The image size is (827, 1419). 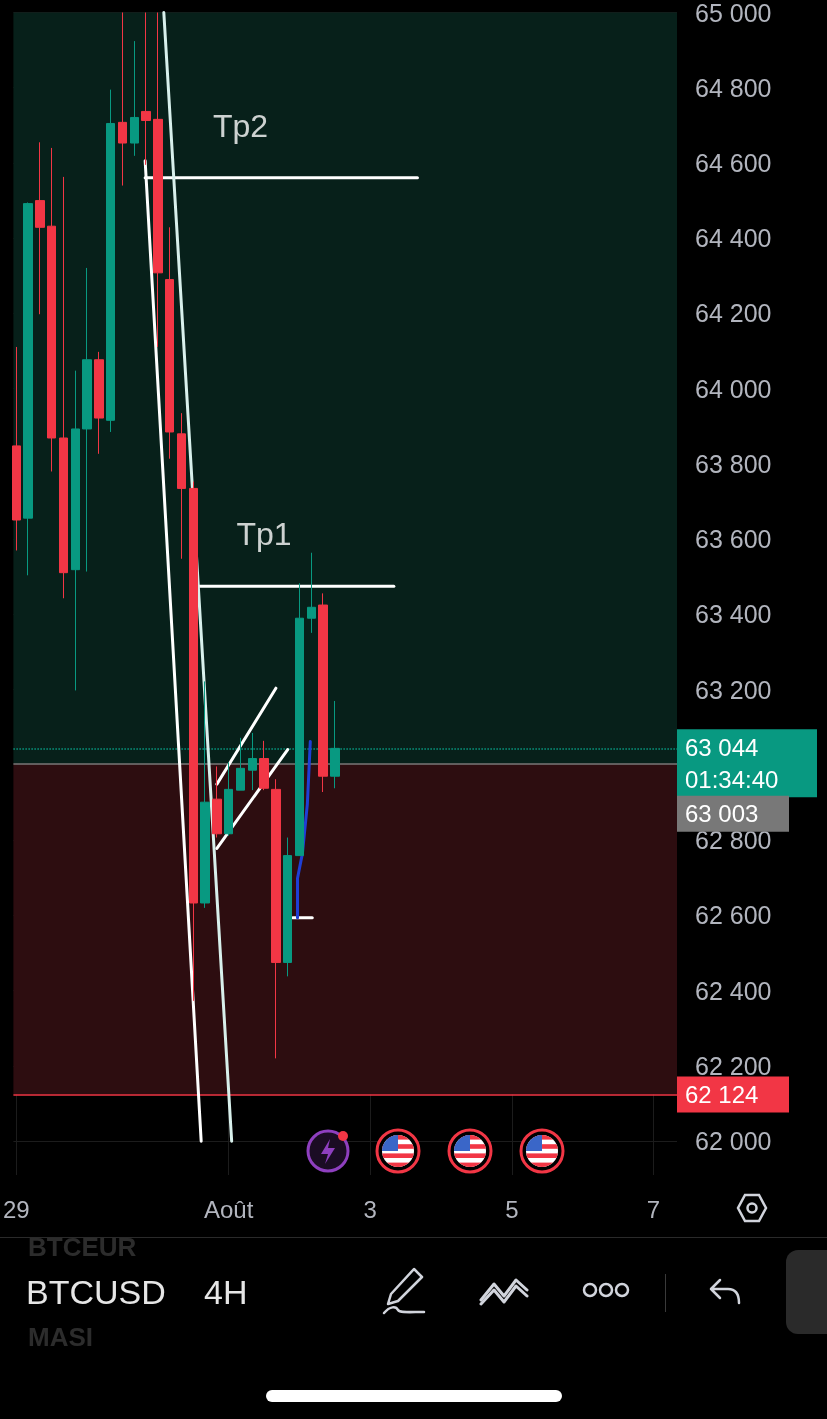 What do you see at coordinates (653, 1209) in the screenshot?
I see `x-tick-label: 7` at bounding box center [653, 1209].